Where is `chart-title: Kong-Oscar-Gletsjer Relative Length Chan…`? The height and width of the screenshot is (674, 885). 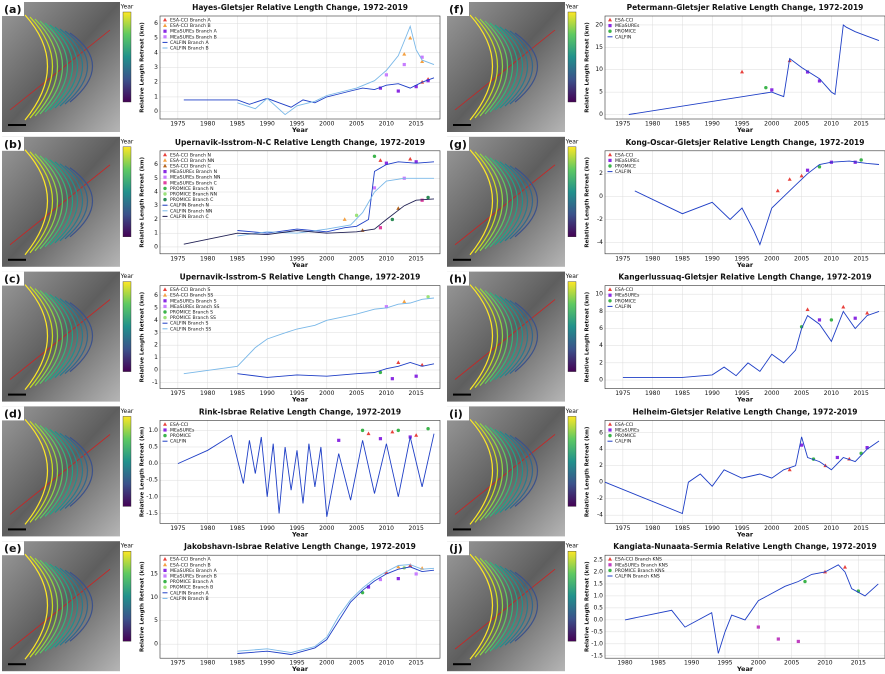
chart-title: Kong-Oscar-Gletsjer Relative Length Chan… is located at coordinates (744, 142).